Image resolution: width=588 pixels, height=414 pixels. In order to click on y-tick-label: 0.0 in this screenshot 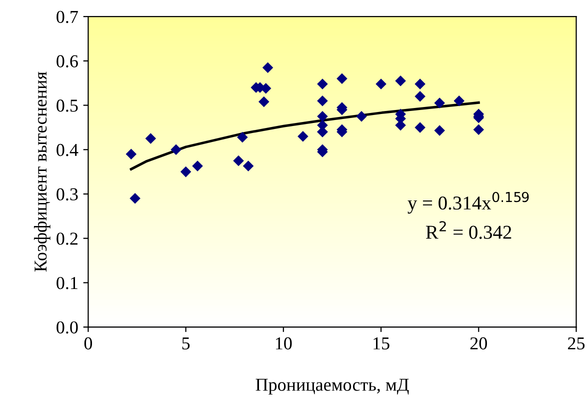, I will do `click(67, 327)`.